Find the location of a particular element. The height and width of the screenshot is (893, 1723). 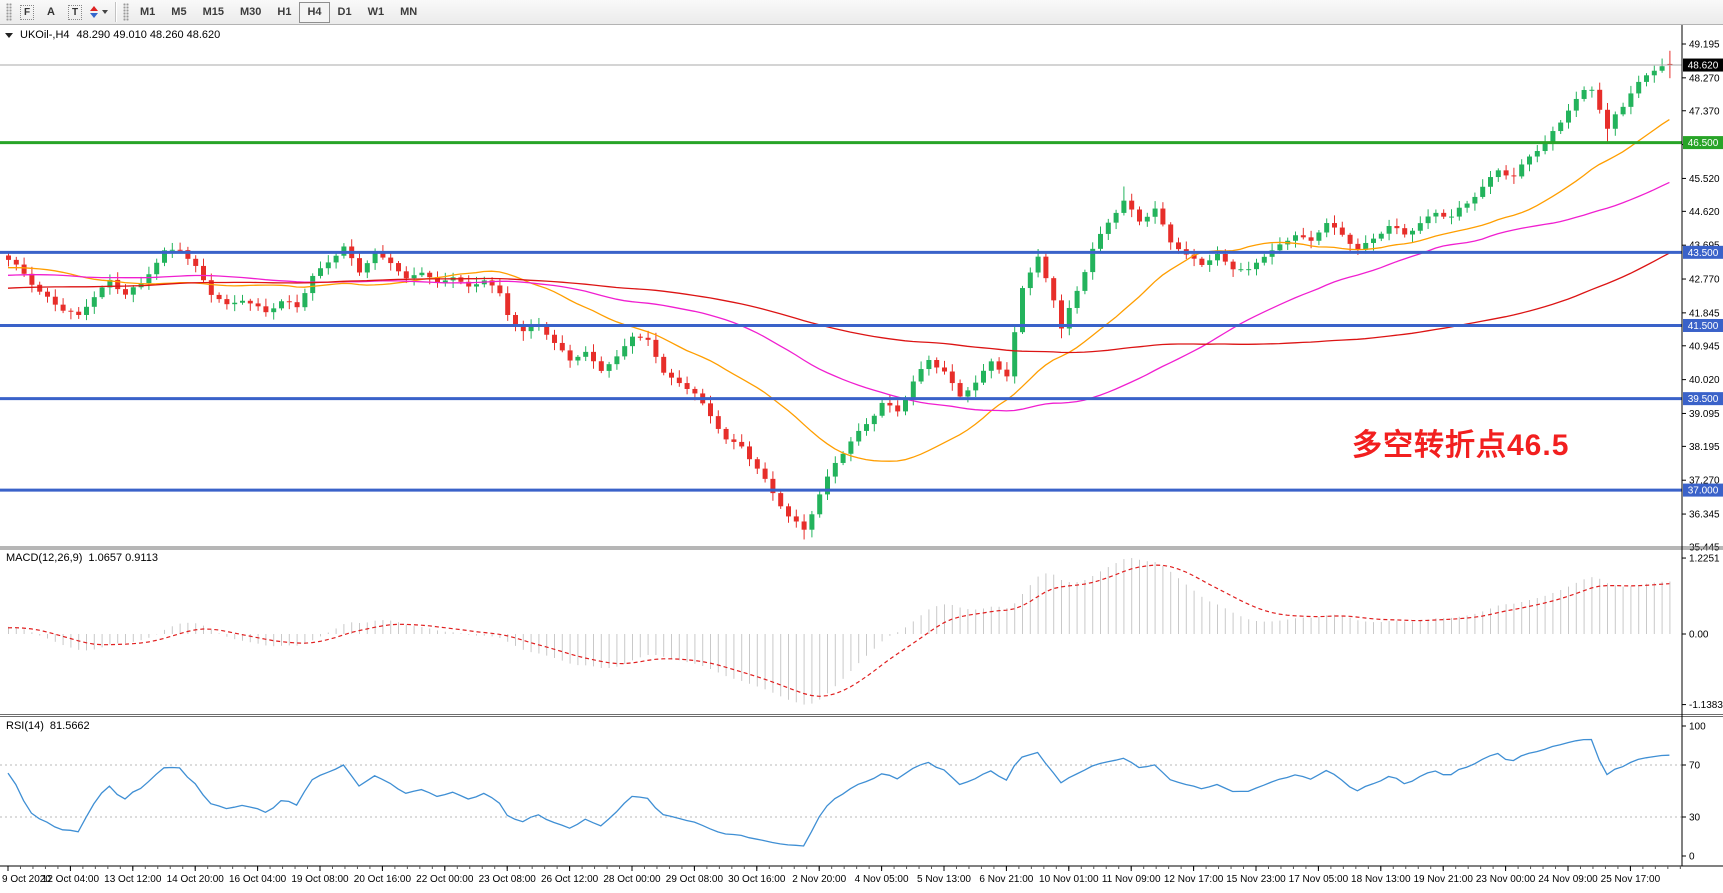

svg-text: 30 Oct 16:00 is located at coordinates (757, 879).